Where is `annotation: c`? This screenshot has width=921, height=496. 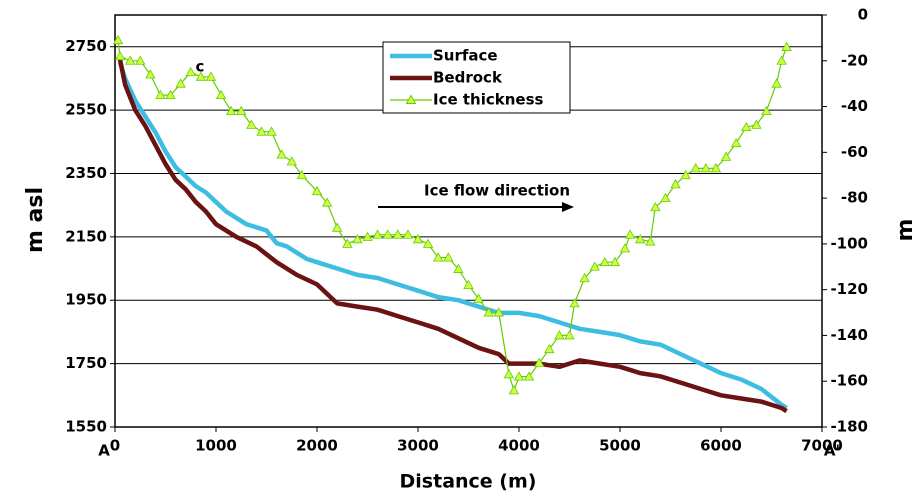
annotation: c is located at coordinates (200, 67).